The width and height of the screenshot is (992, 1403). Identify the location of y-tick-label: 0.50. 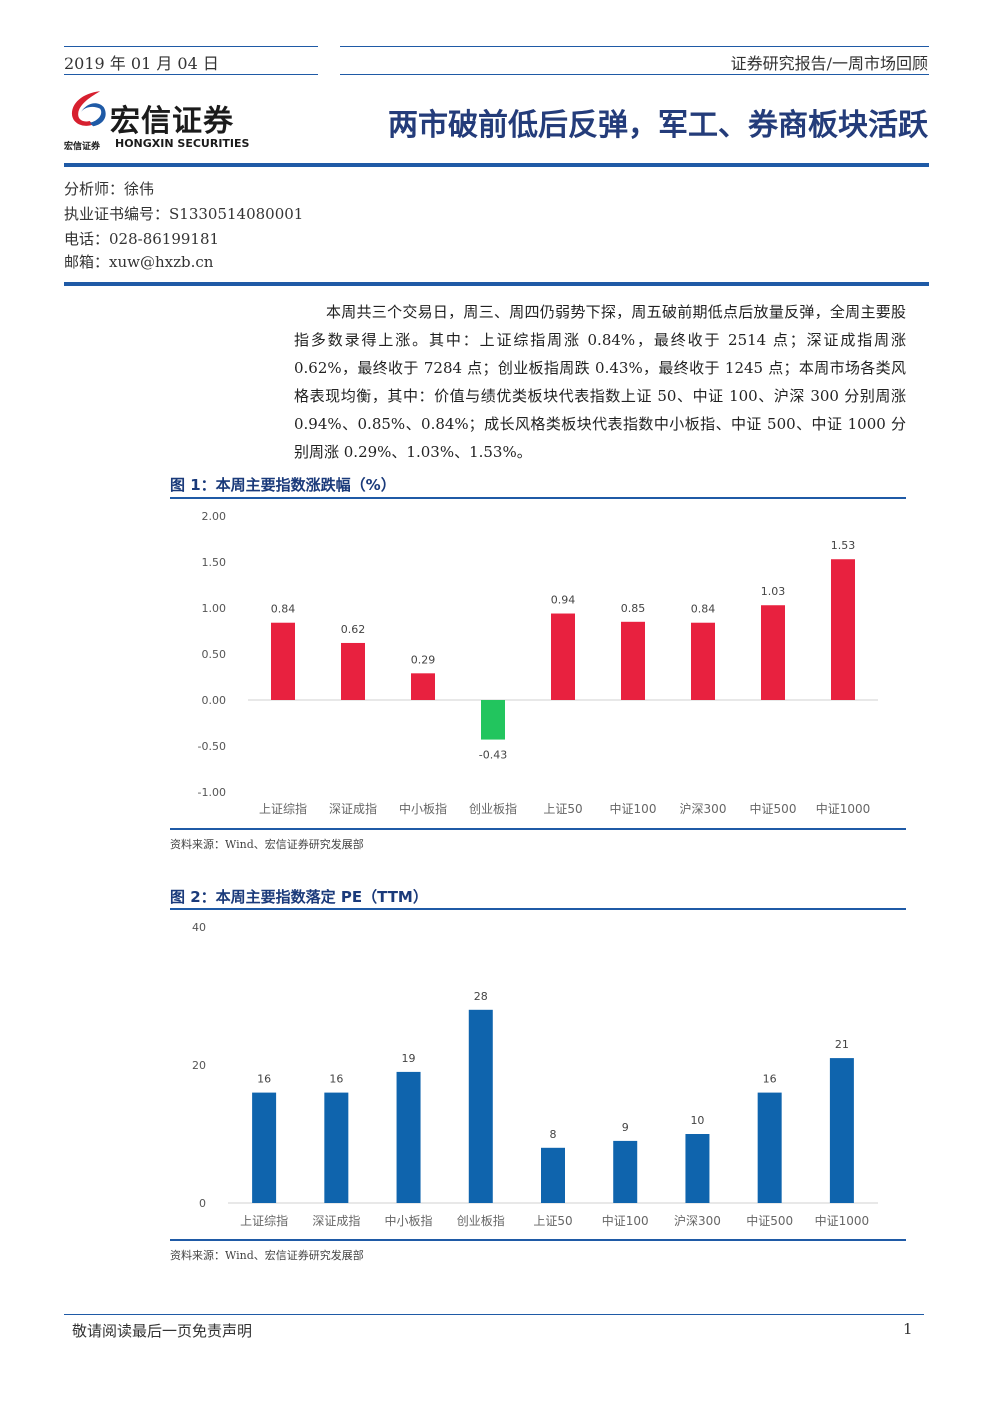
(214, 654).